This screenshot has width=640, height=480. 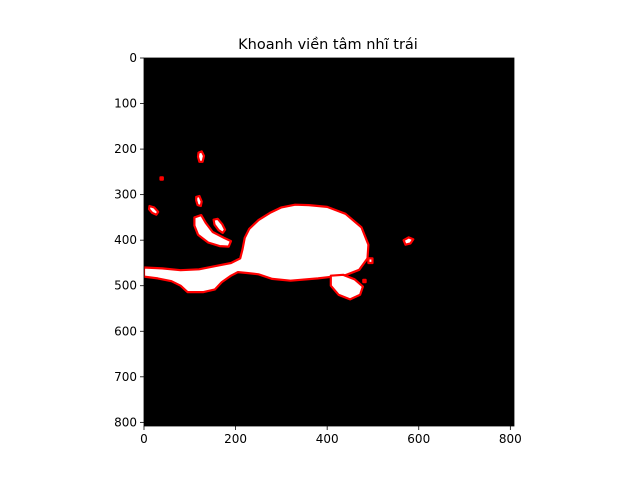 What do you see at coordinates (257, 248) in the screenshot?
I see `main-region` at bounding box center [257, 248].